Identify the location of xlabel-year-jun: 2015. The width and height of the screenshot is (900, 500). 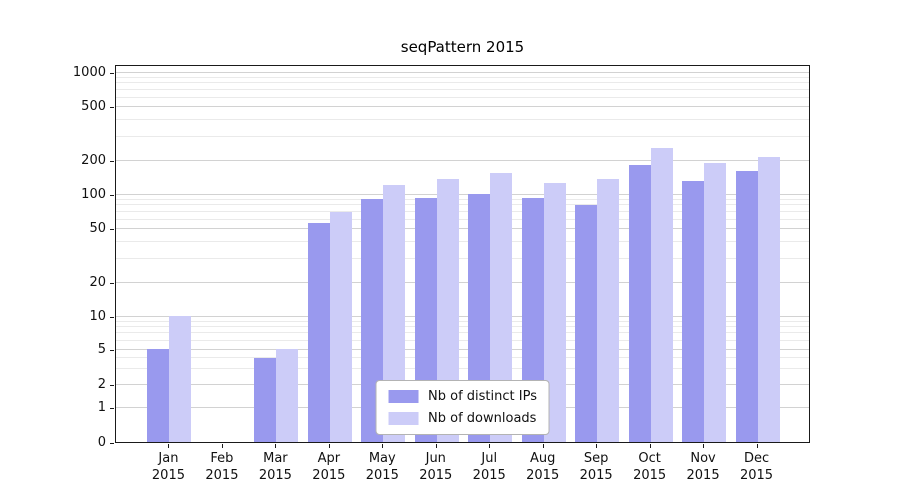
(436, 475).